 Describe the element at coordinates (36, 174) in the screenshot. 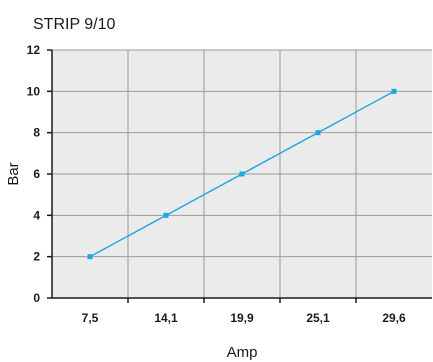

I see `y-tick-label: 6` at that location.